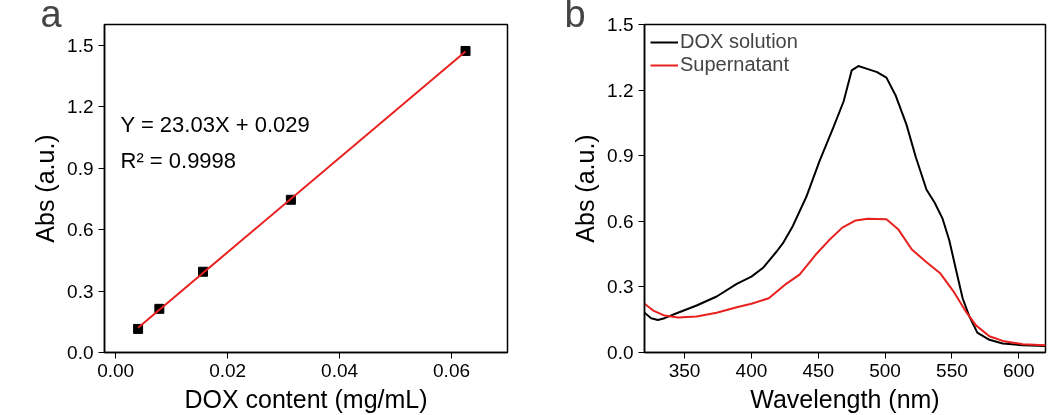  Describe the element at coordinates (1018, 370) in the screenshot. I see `x-tick-label: 600` at that location.